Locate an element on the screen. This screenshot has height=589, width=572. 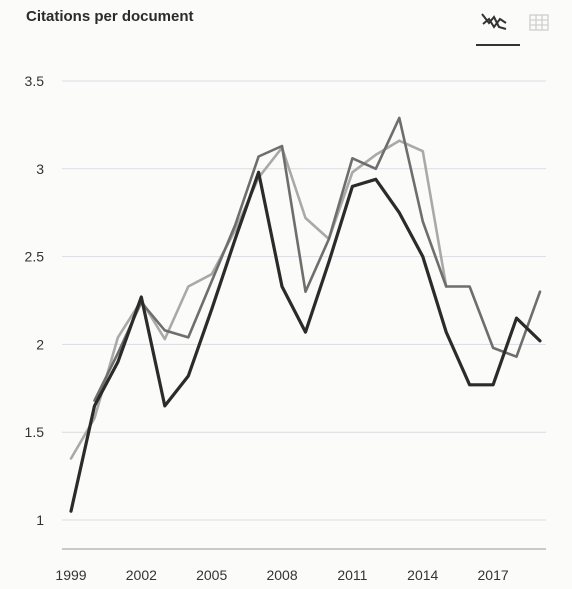
line-chart-icon is located at coordinates (495, 23).